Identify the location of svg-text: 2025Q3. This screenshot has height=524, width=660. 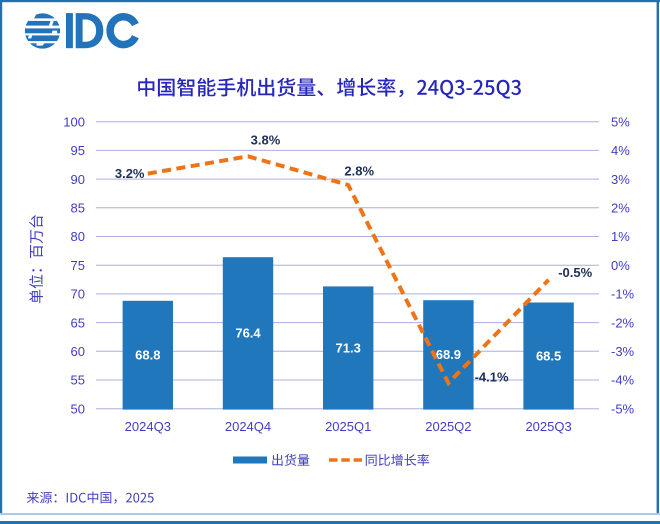
(548, 426).